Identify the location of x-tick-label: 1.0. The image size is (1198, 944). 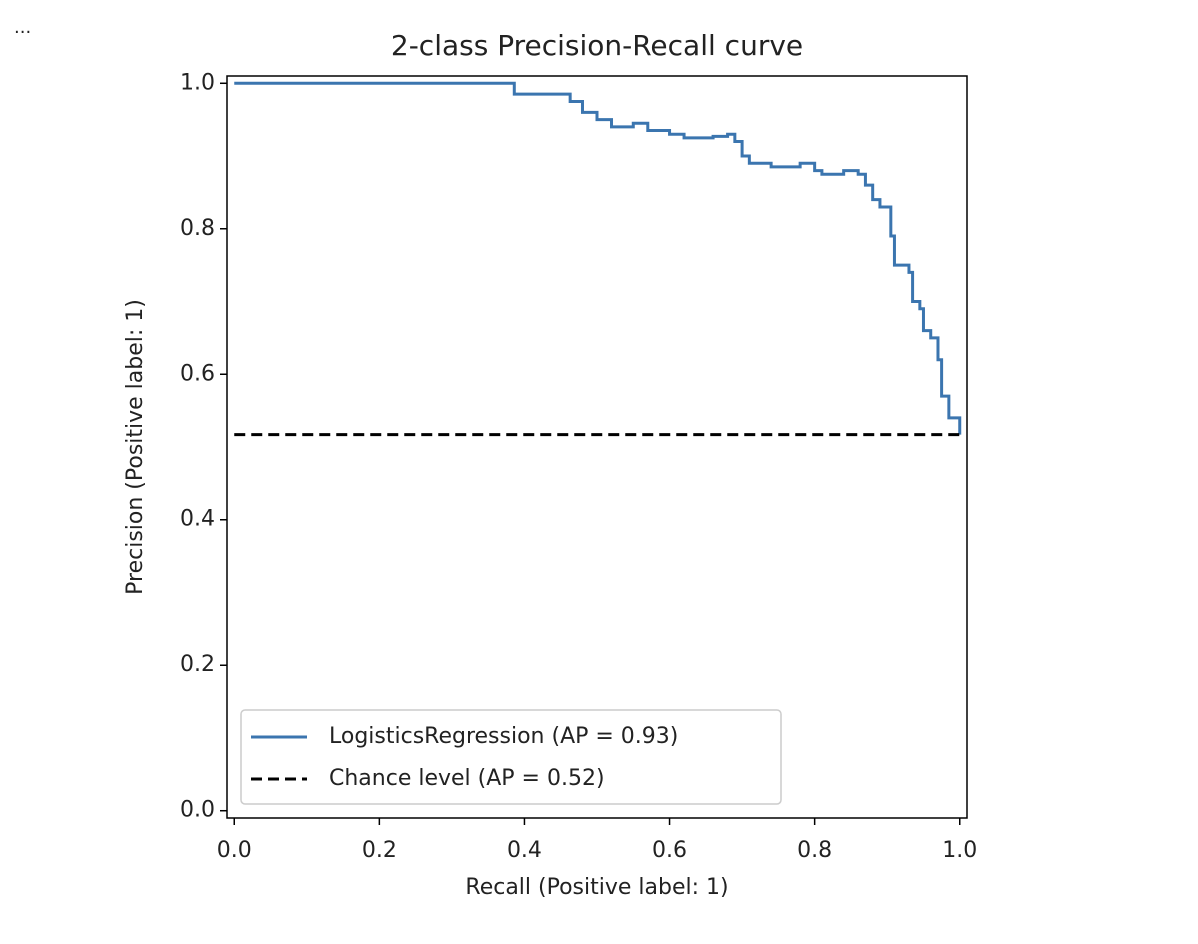
(959, 850).